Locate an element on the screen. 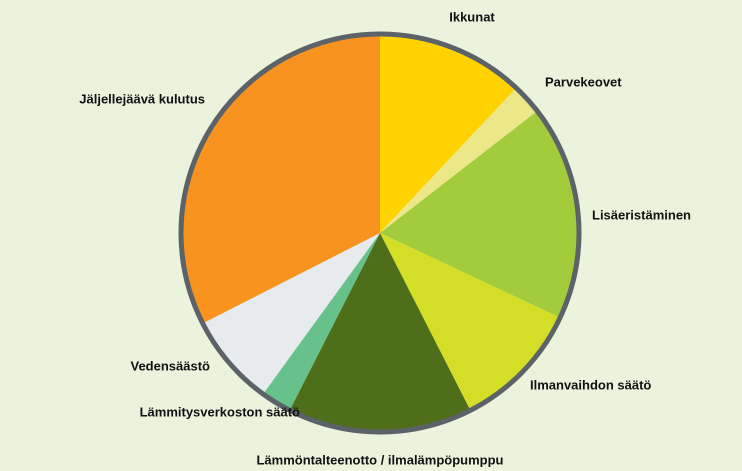 This screenshot has width=742, height=471. slice-label: Lämmöntalteenotto / ilmalämpöpumppu is located at coordinates (379, 459).